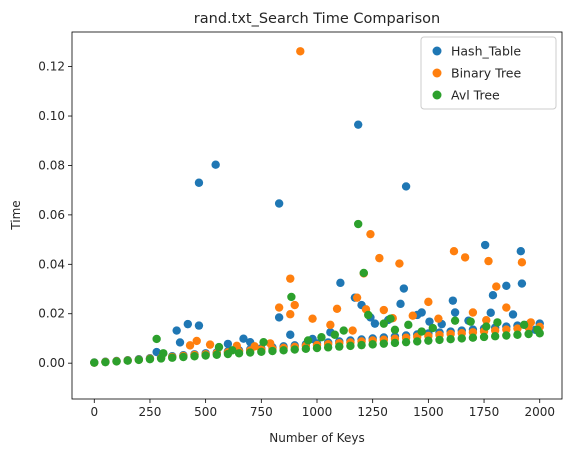 This screenshot has height=455, width=576. What do you see at coordinates (150, 412) in the screenshot?
I see `x-tick-label: 250` at bounding box center [150, 412].